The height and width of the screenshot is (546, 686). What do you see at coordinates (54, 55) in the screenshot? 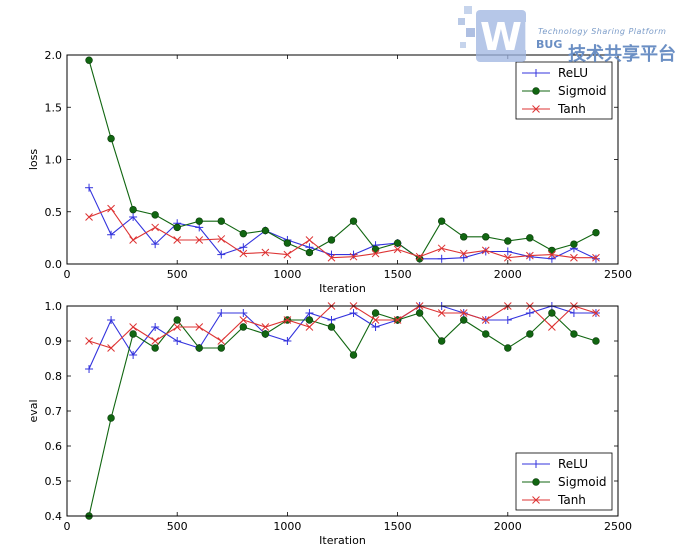
I see `y-tick-label: 2.0` at bounding box center [54, 55].